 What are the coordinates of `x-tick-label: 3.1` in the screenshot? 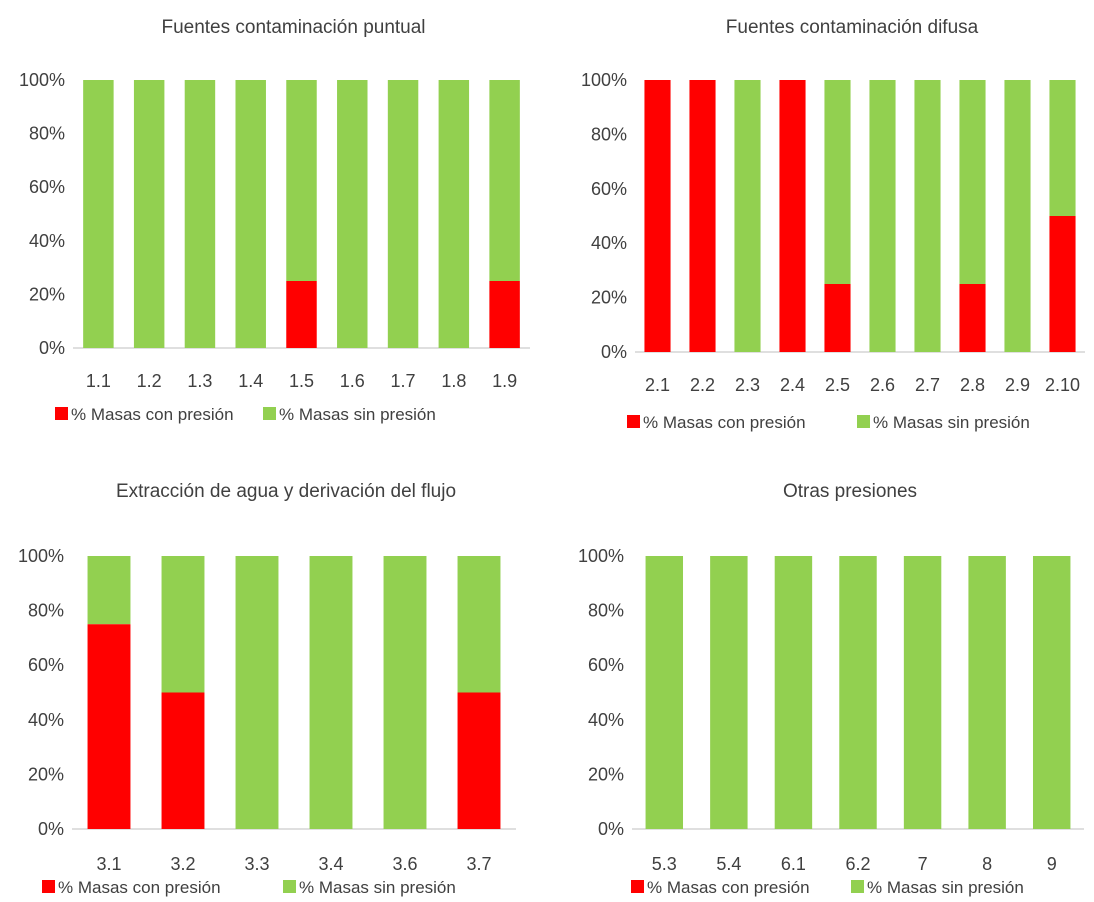 It's located at (108, 864).